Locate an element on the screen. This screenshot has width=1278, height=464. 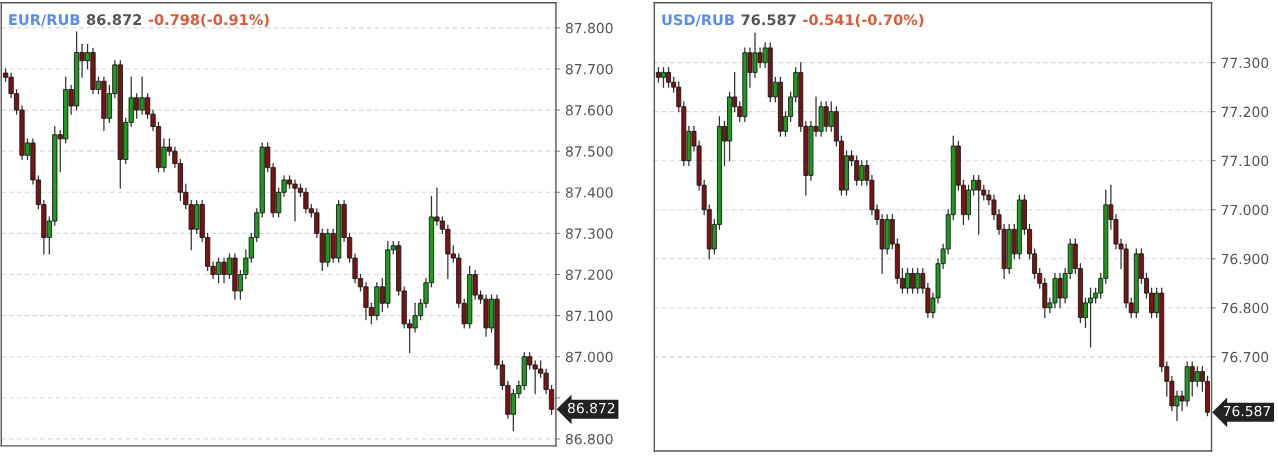
y-tick-label: 87.700 is located at coordinates (589, 69).